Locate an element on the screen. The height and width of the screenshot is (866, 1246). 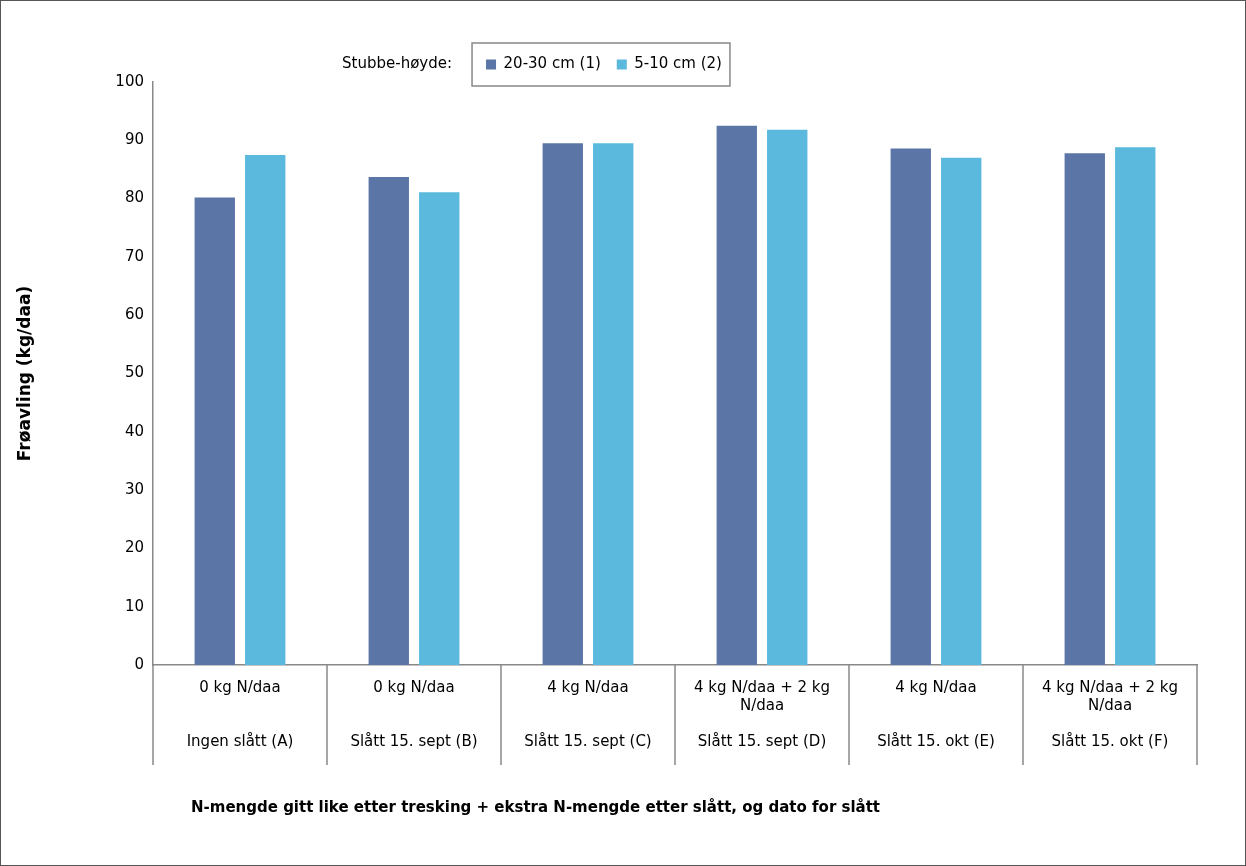
legend-label: 5-10 cm (2) is located at coordinates (678, 63).